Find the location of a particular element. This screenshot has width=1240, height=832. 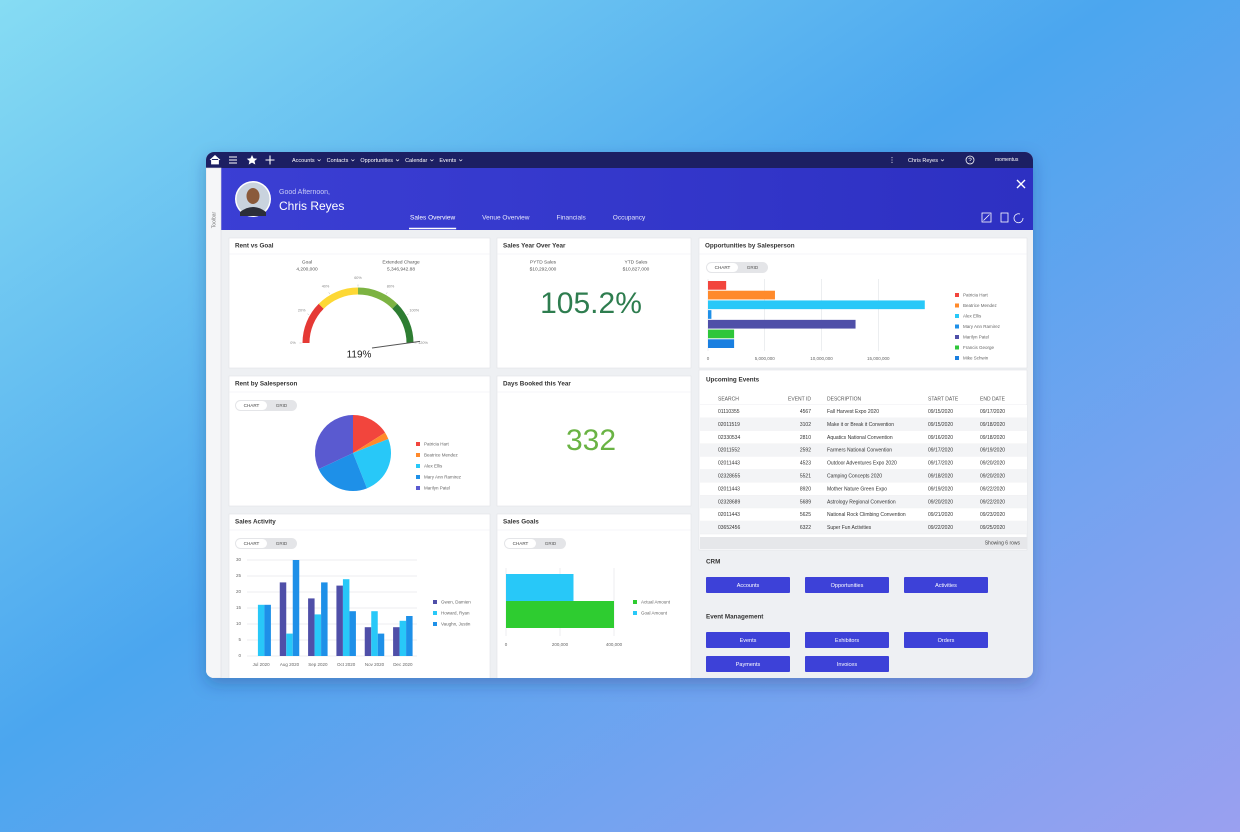

tab: Venue Overview is located at coordinates (506, 218).